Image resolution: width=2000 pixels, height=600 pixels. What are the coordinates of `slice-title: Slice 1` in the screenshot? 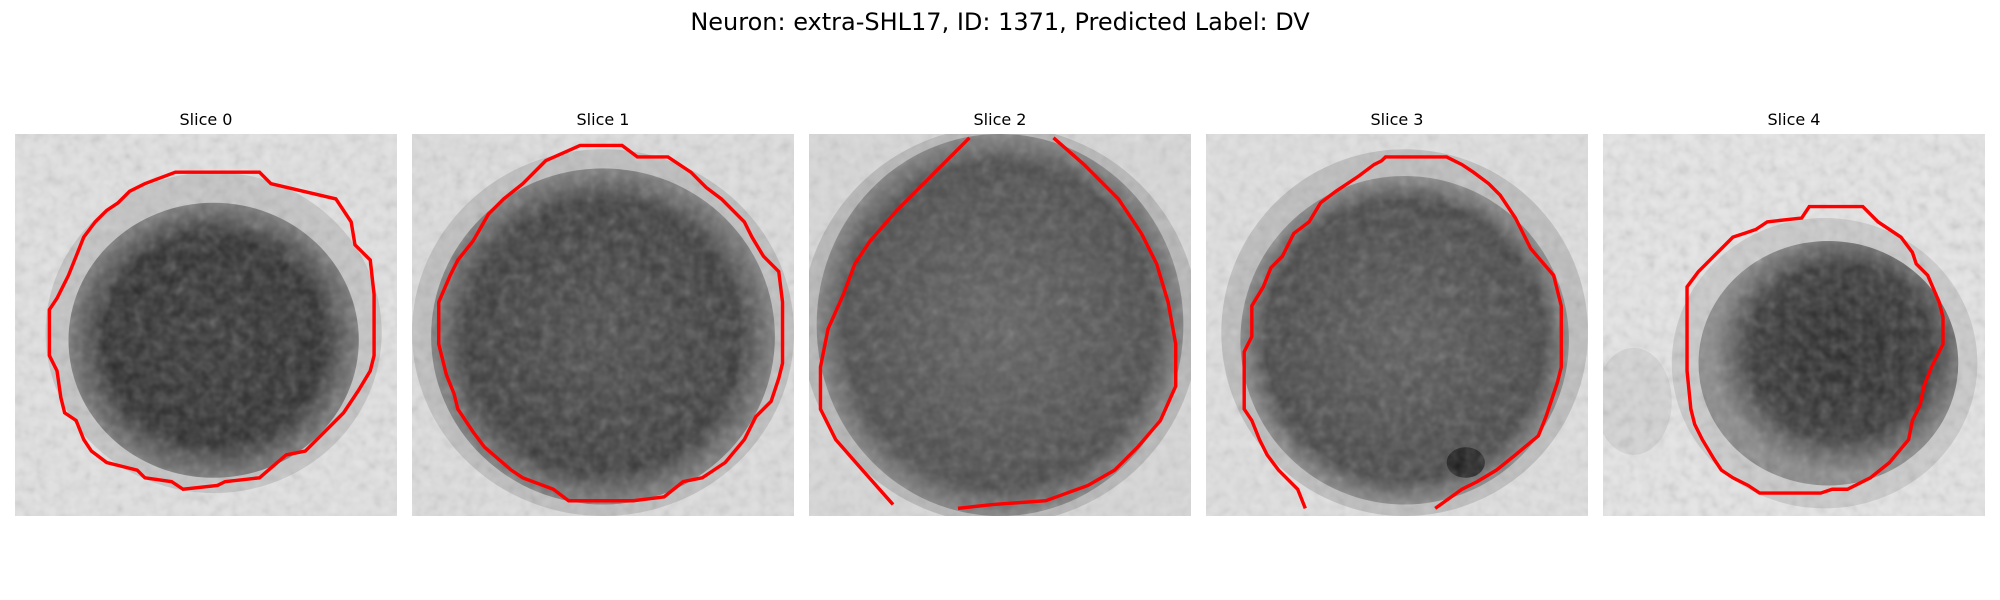 It's located at (603, 119).